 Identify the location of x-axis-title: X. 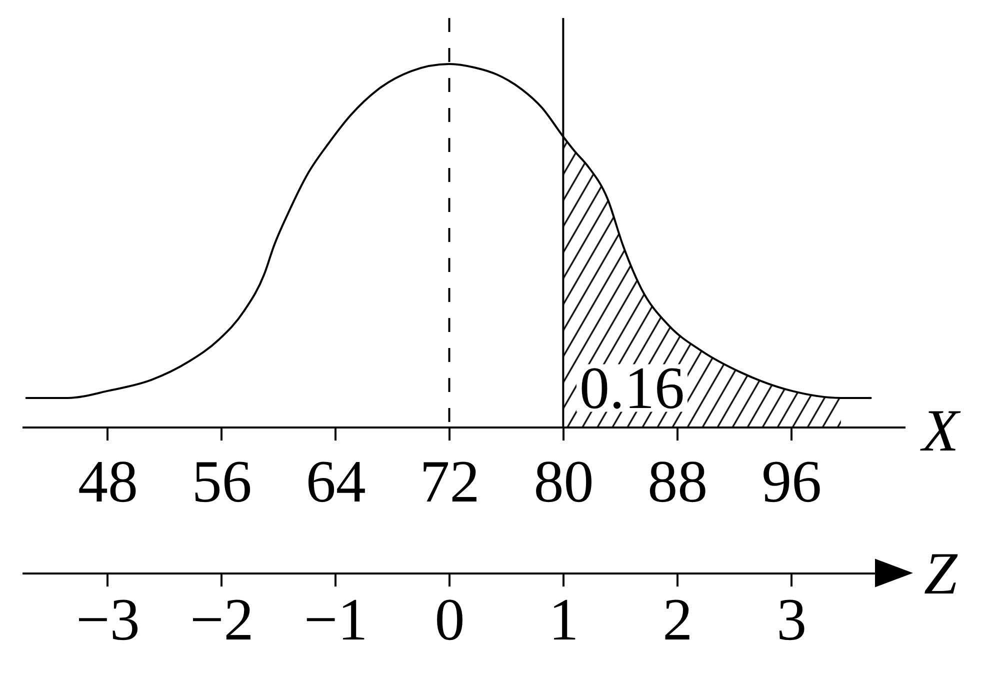
(941, 431).